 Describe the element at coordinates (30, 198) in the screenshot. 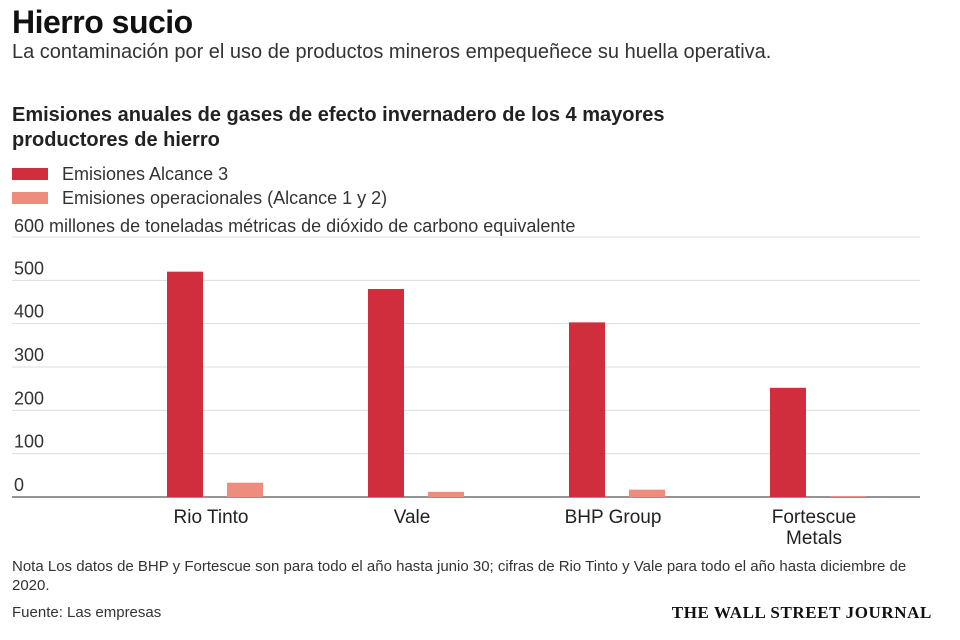

I see `legend-swatch-operational` at that location.